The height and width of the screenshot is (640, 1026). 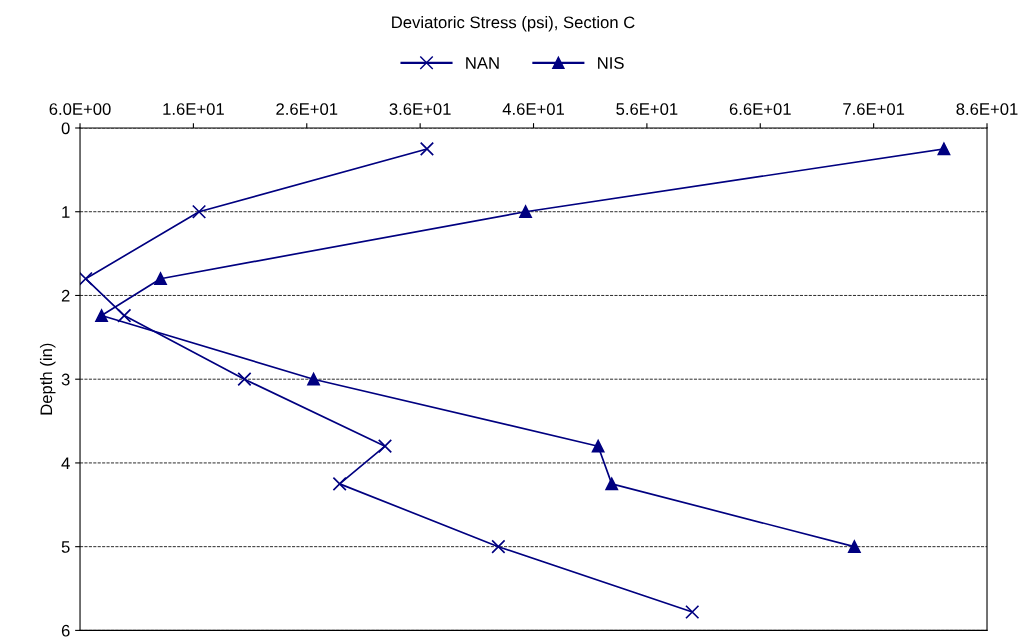 I want to click on x-tick-label: 3.6E+01, so click(x=420, y=109).